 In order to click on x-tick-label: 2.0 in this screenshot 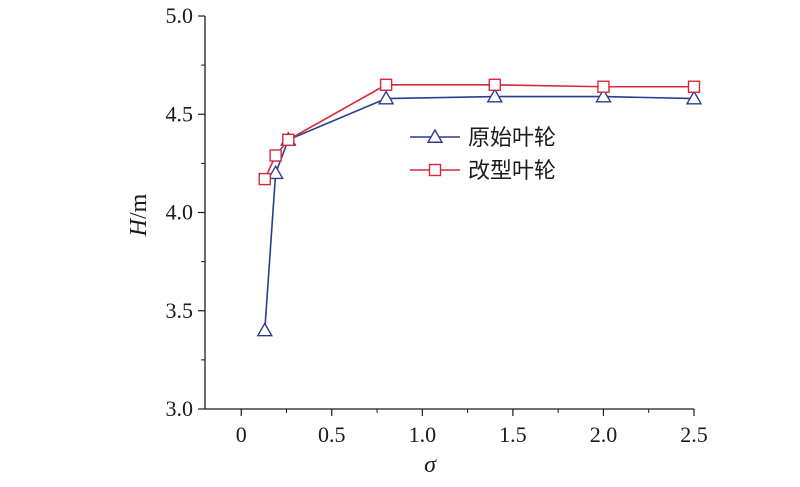, I will do `click(604, 434)`.